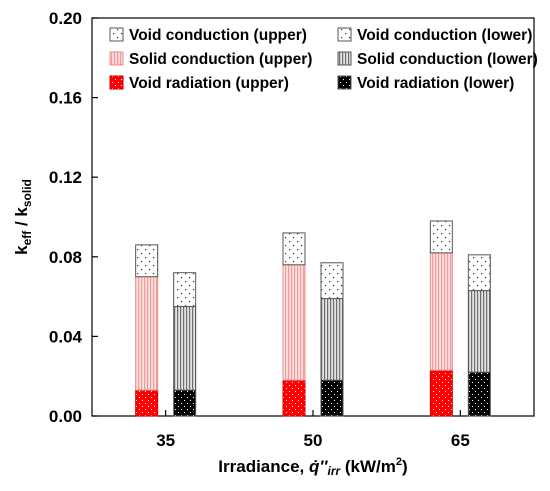  I want to click on x-axis-title-symbol-subscript: irr, so click(334, 471).